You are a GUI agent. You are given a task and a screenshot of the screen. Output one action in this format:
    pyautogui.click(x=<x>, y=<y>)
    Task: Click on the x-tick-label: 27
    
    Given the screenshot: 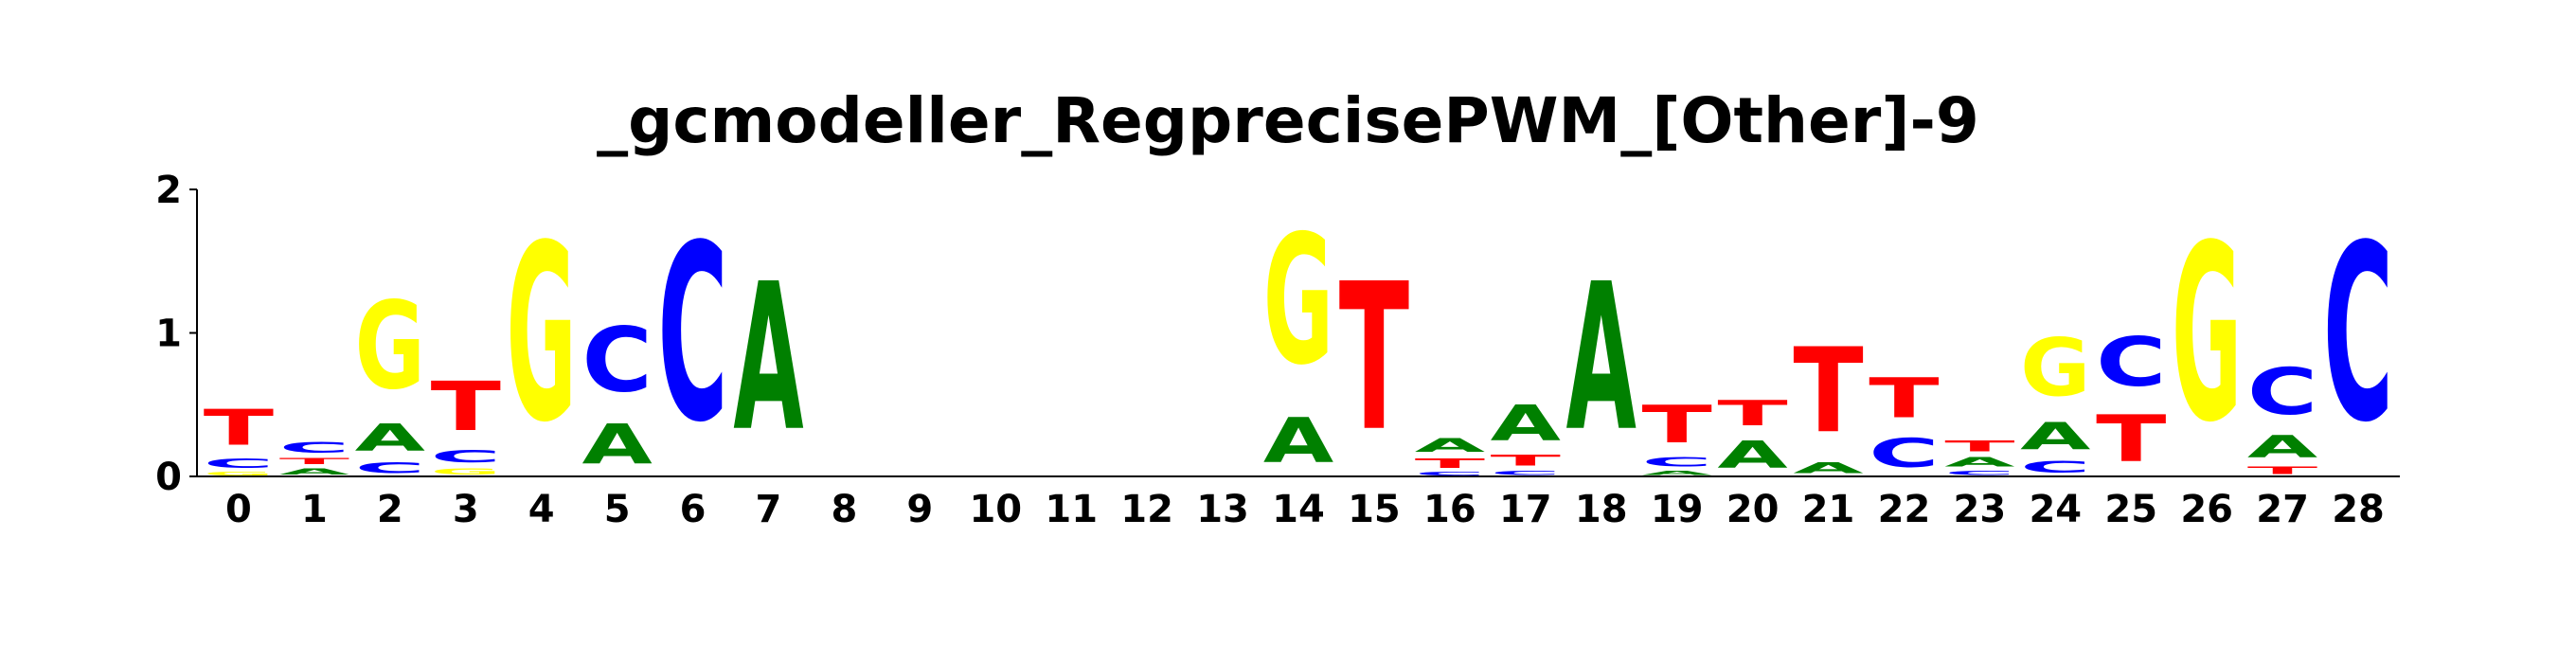 What is the action you would take?
    pyautogui.click(x=2282, y=510)
    